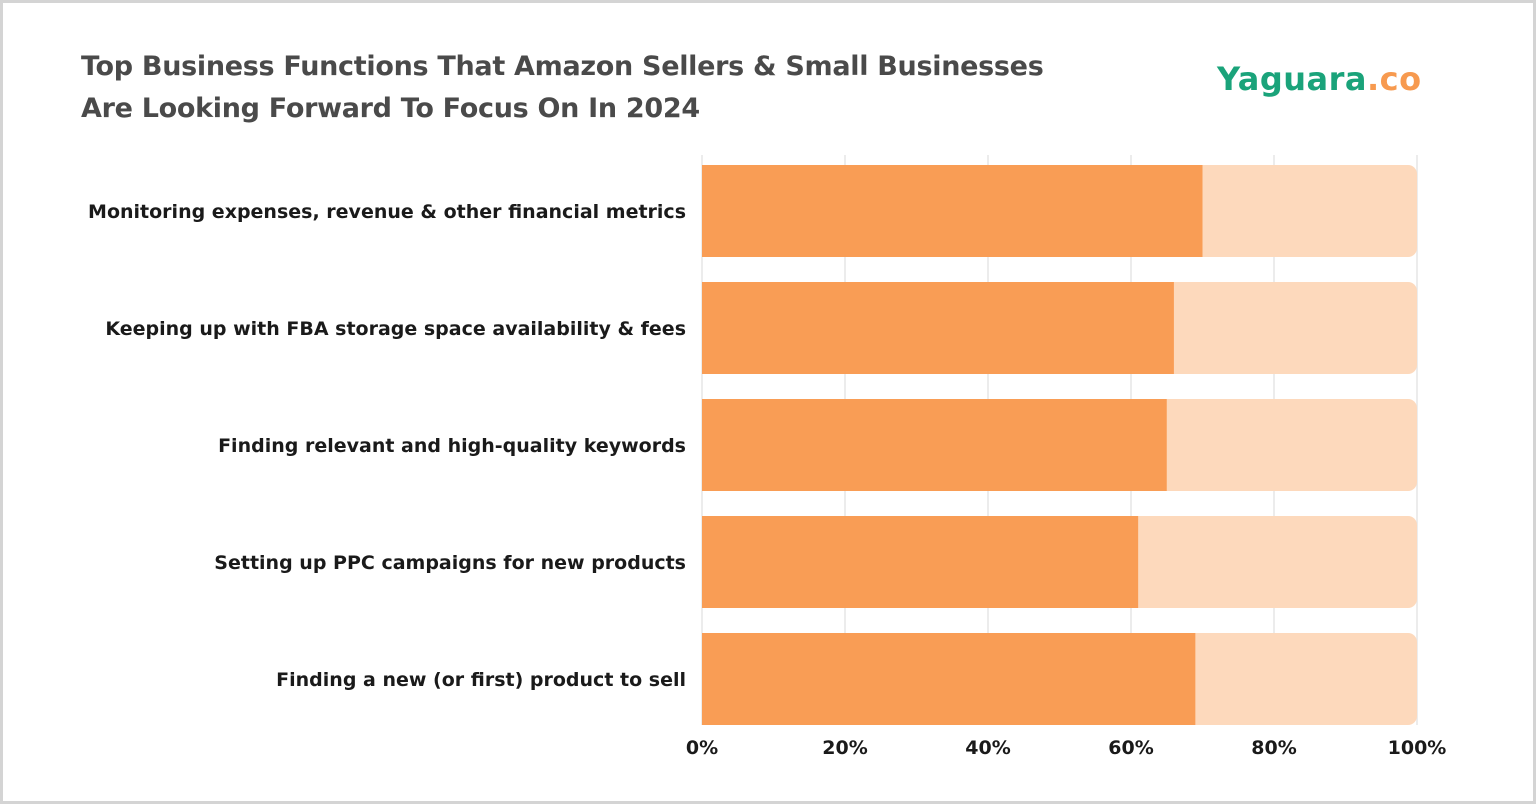 The image size is (1536, 804). I want to click on x-tick-label: 100%, so click(1417, 748).